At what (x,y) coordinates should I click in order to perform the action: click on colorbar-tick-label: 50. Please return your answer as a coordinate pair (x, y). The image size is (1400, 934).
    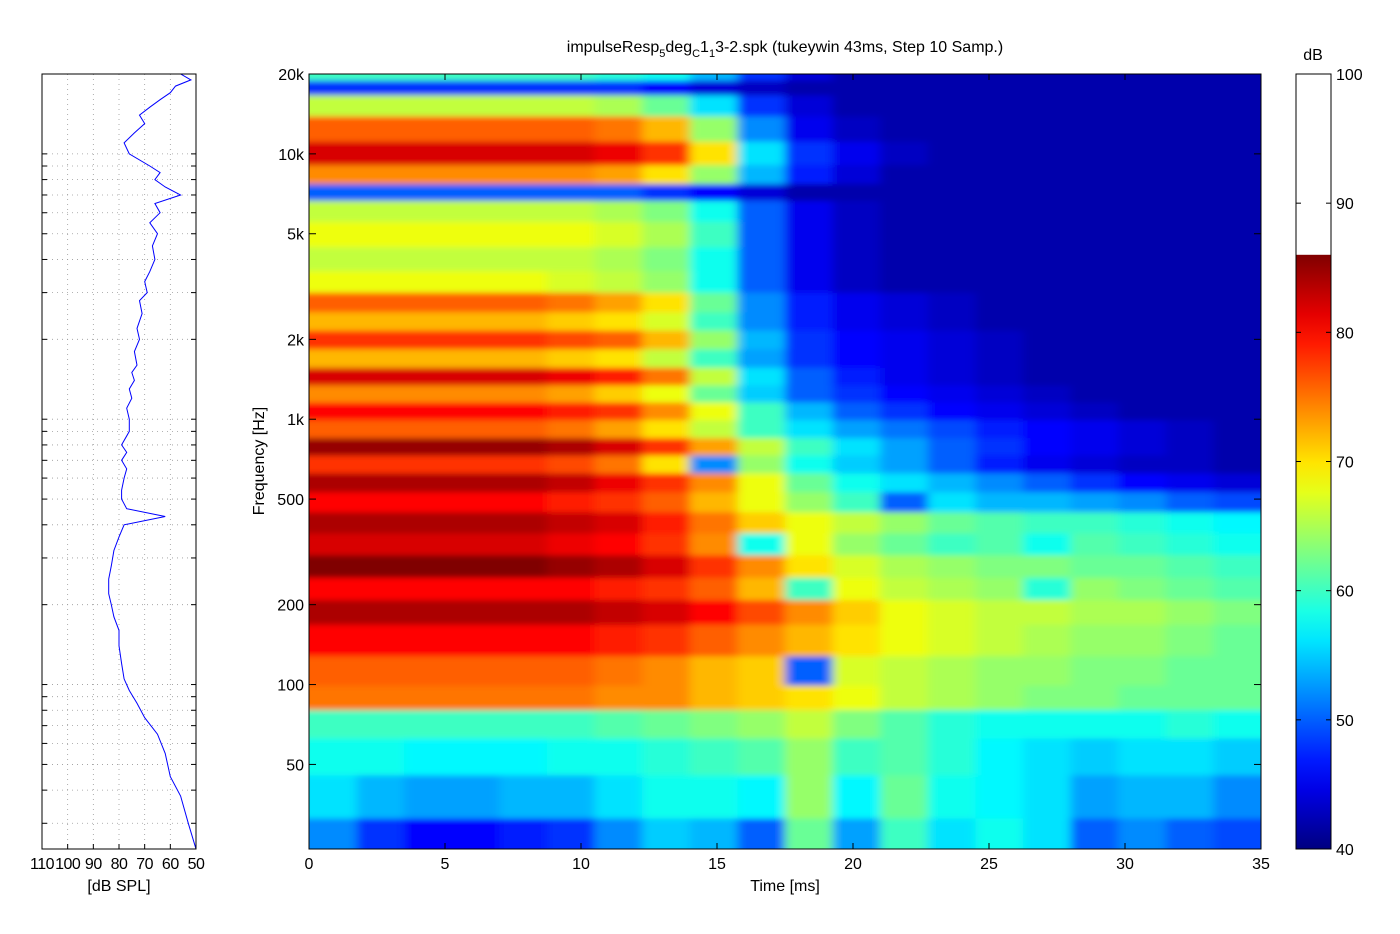
    Looking at the image, I should click on (1345, 721).